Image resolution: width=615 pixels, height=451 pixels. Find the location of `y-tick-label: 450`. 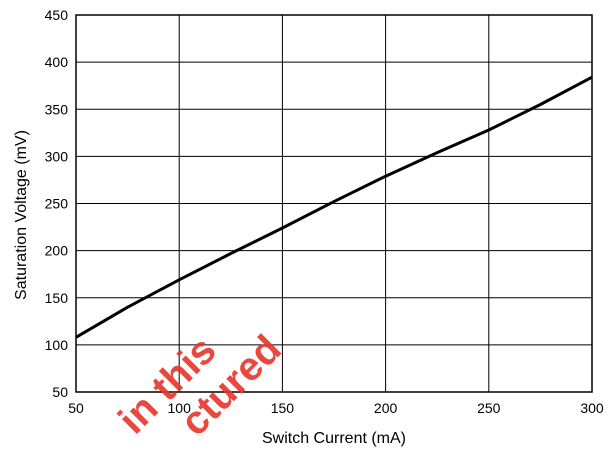

y-tick-label: 450 is located at coordinates (57, 15).